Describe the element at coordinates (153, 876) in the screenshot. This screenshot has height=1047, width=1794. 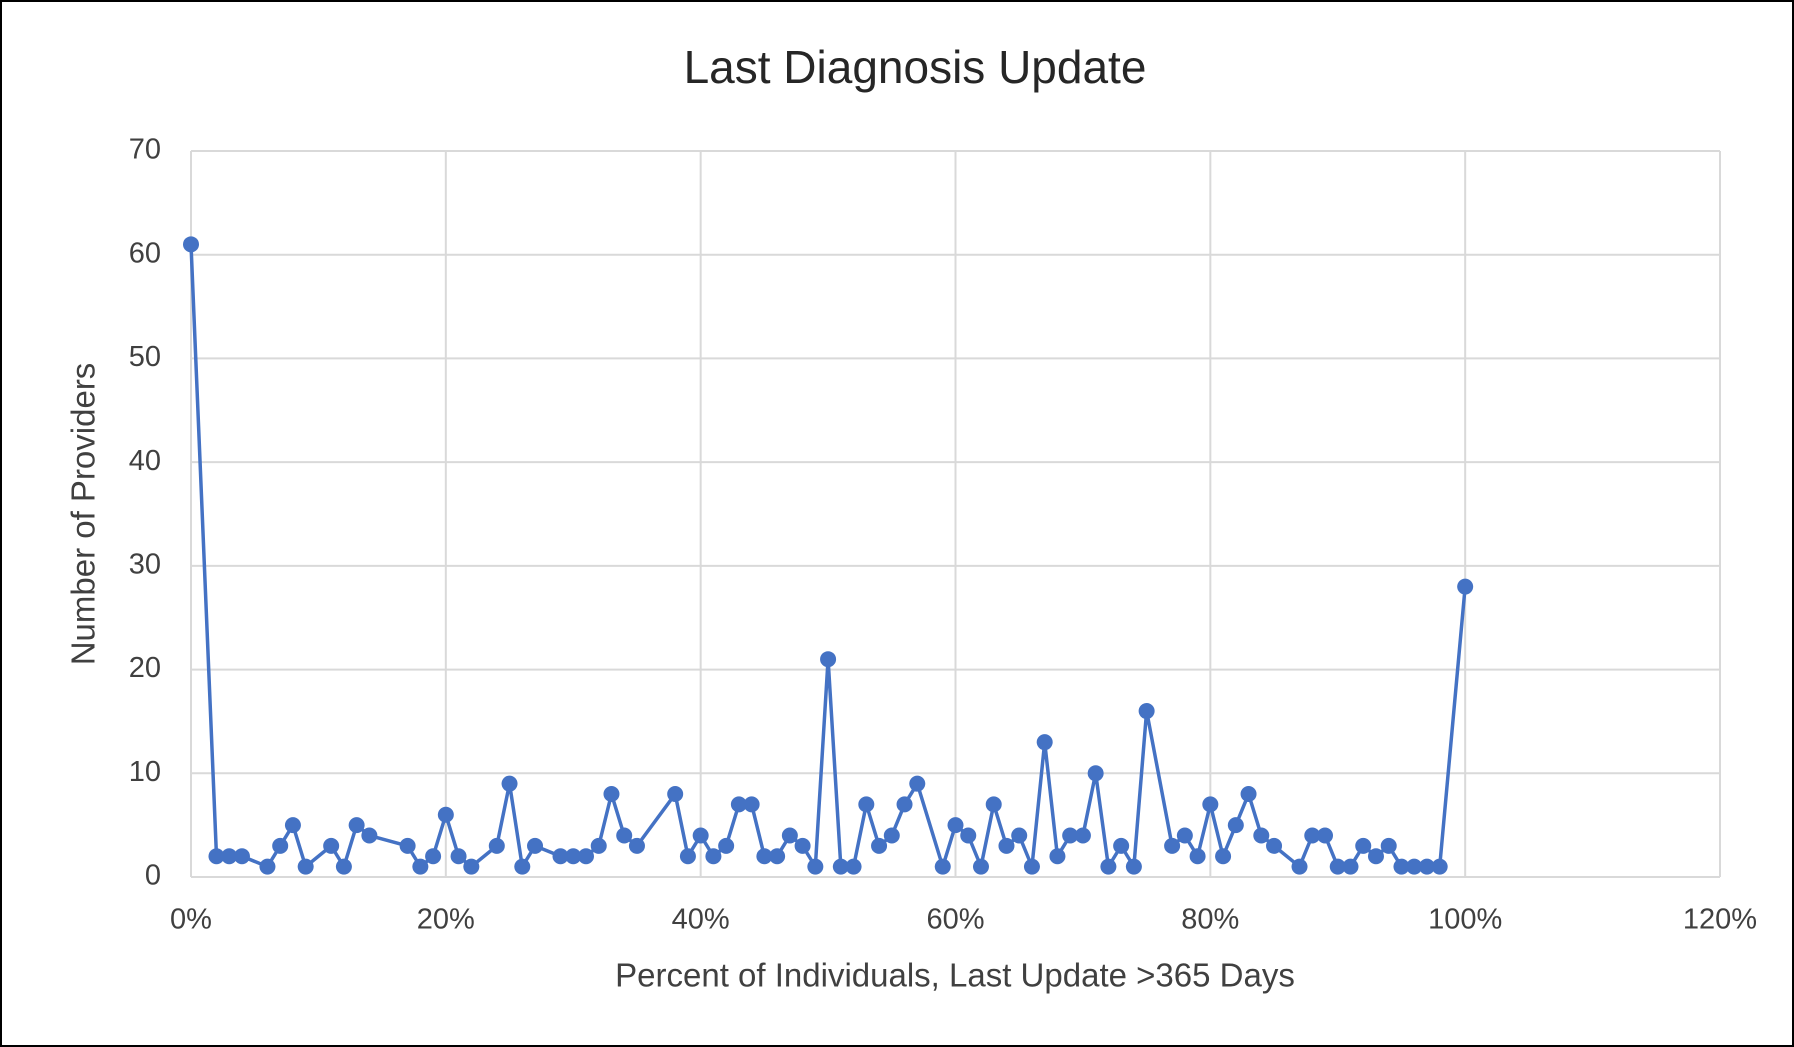
I see `y-tick-label: 0` at that location.